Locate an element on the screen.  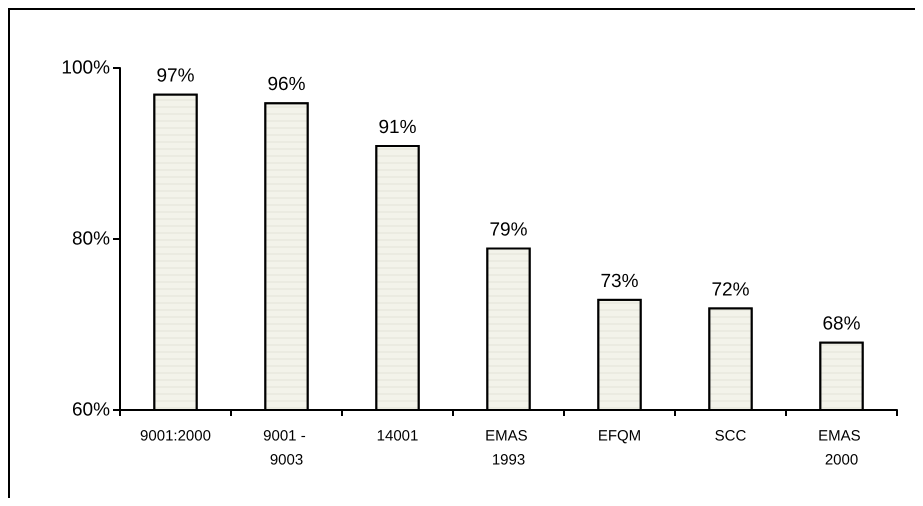
data-label: 68% is located at coordinates (841, 324).